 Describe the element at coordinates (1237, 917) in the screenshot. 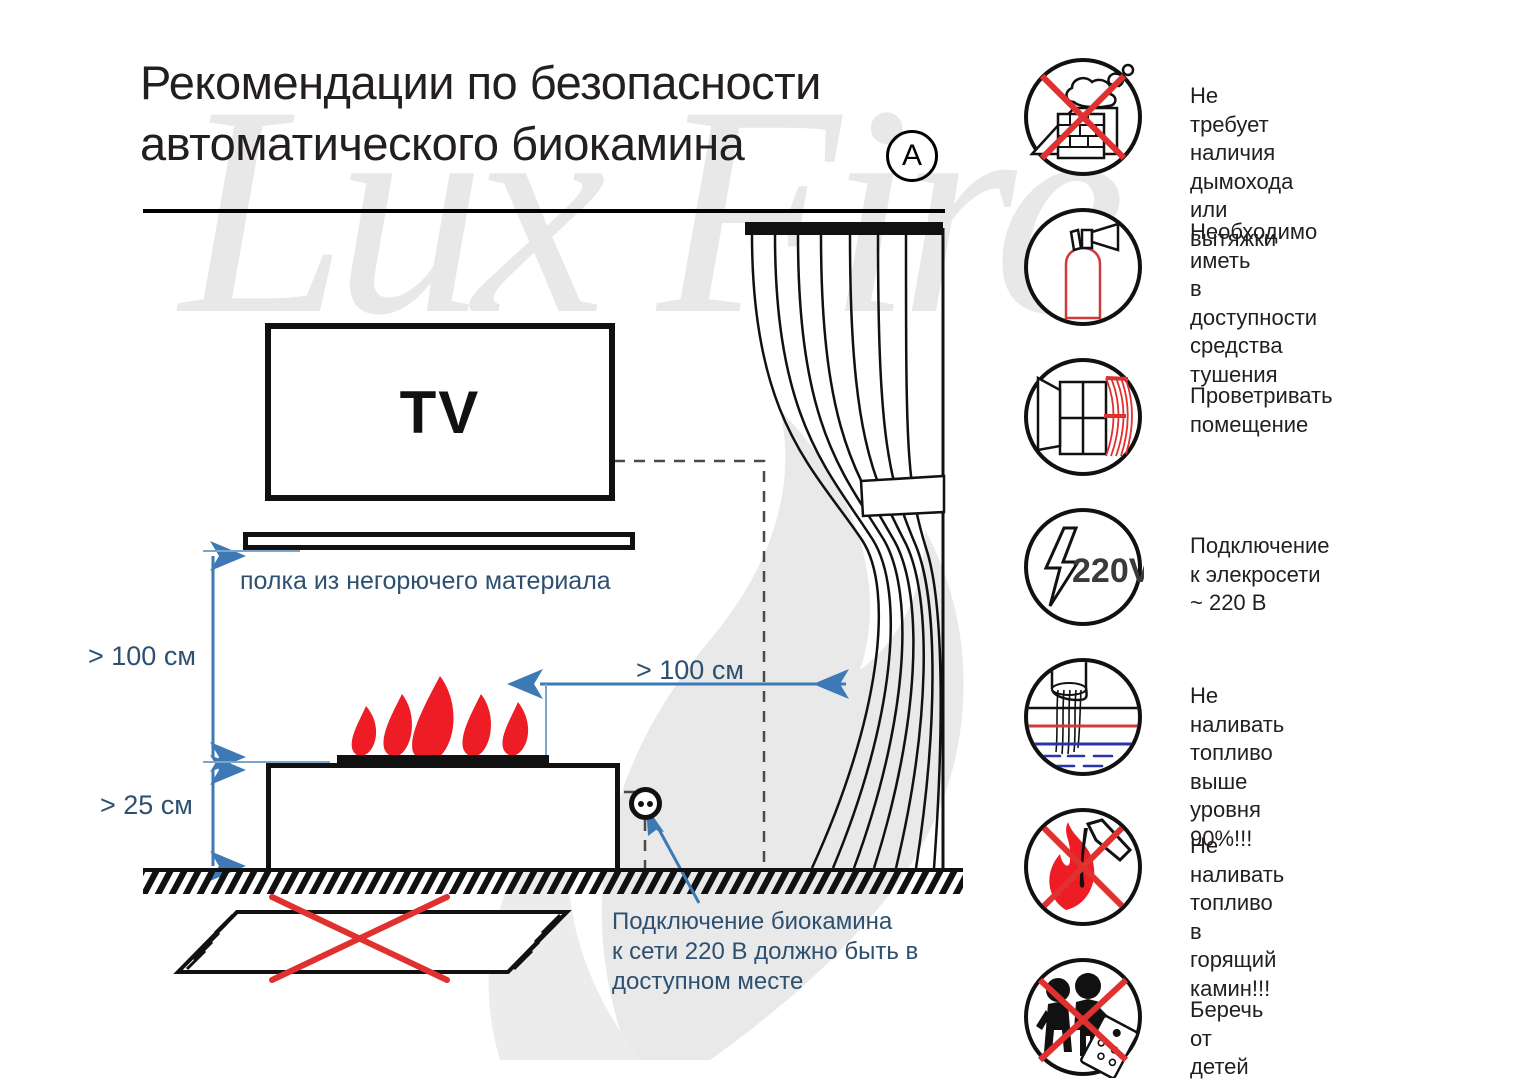

I see `legend-label: Не наливать топливо в горящий камин!!!` at that location.